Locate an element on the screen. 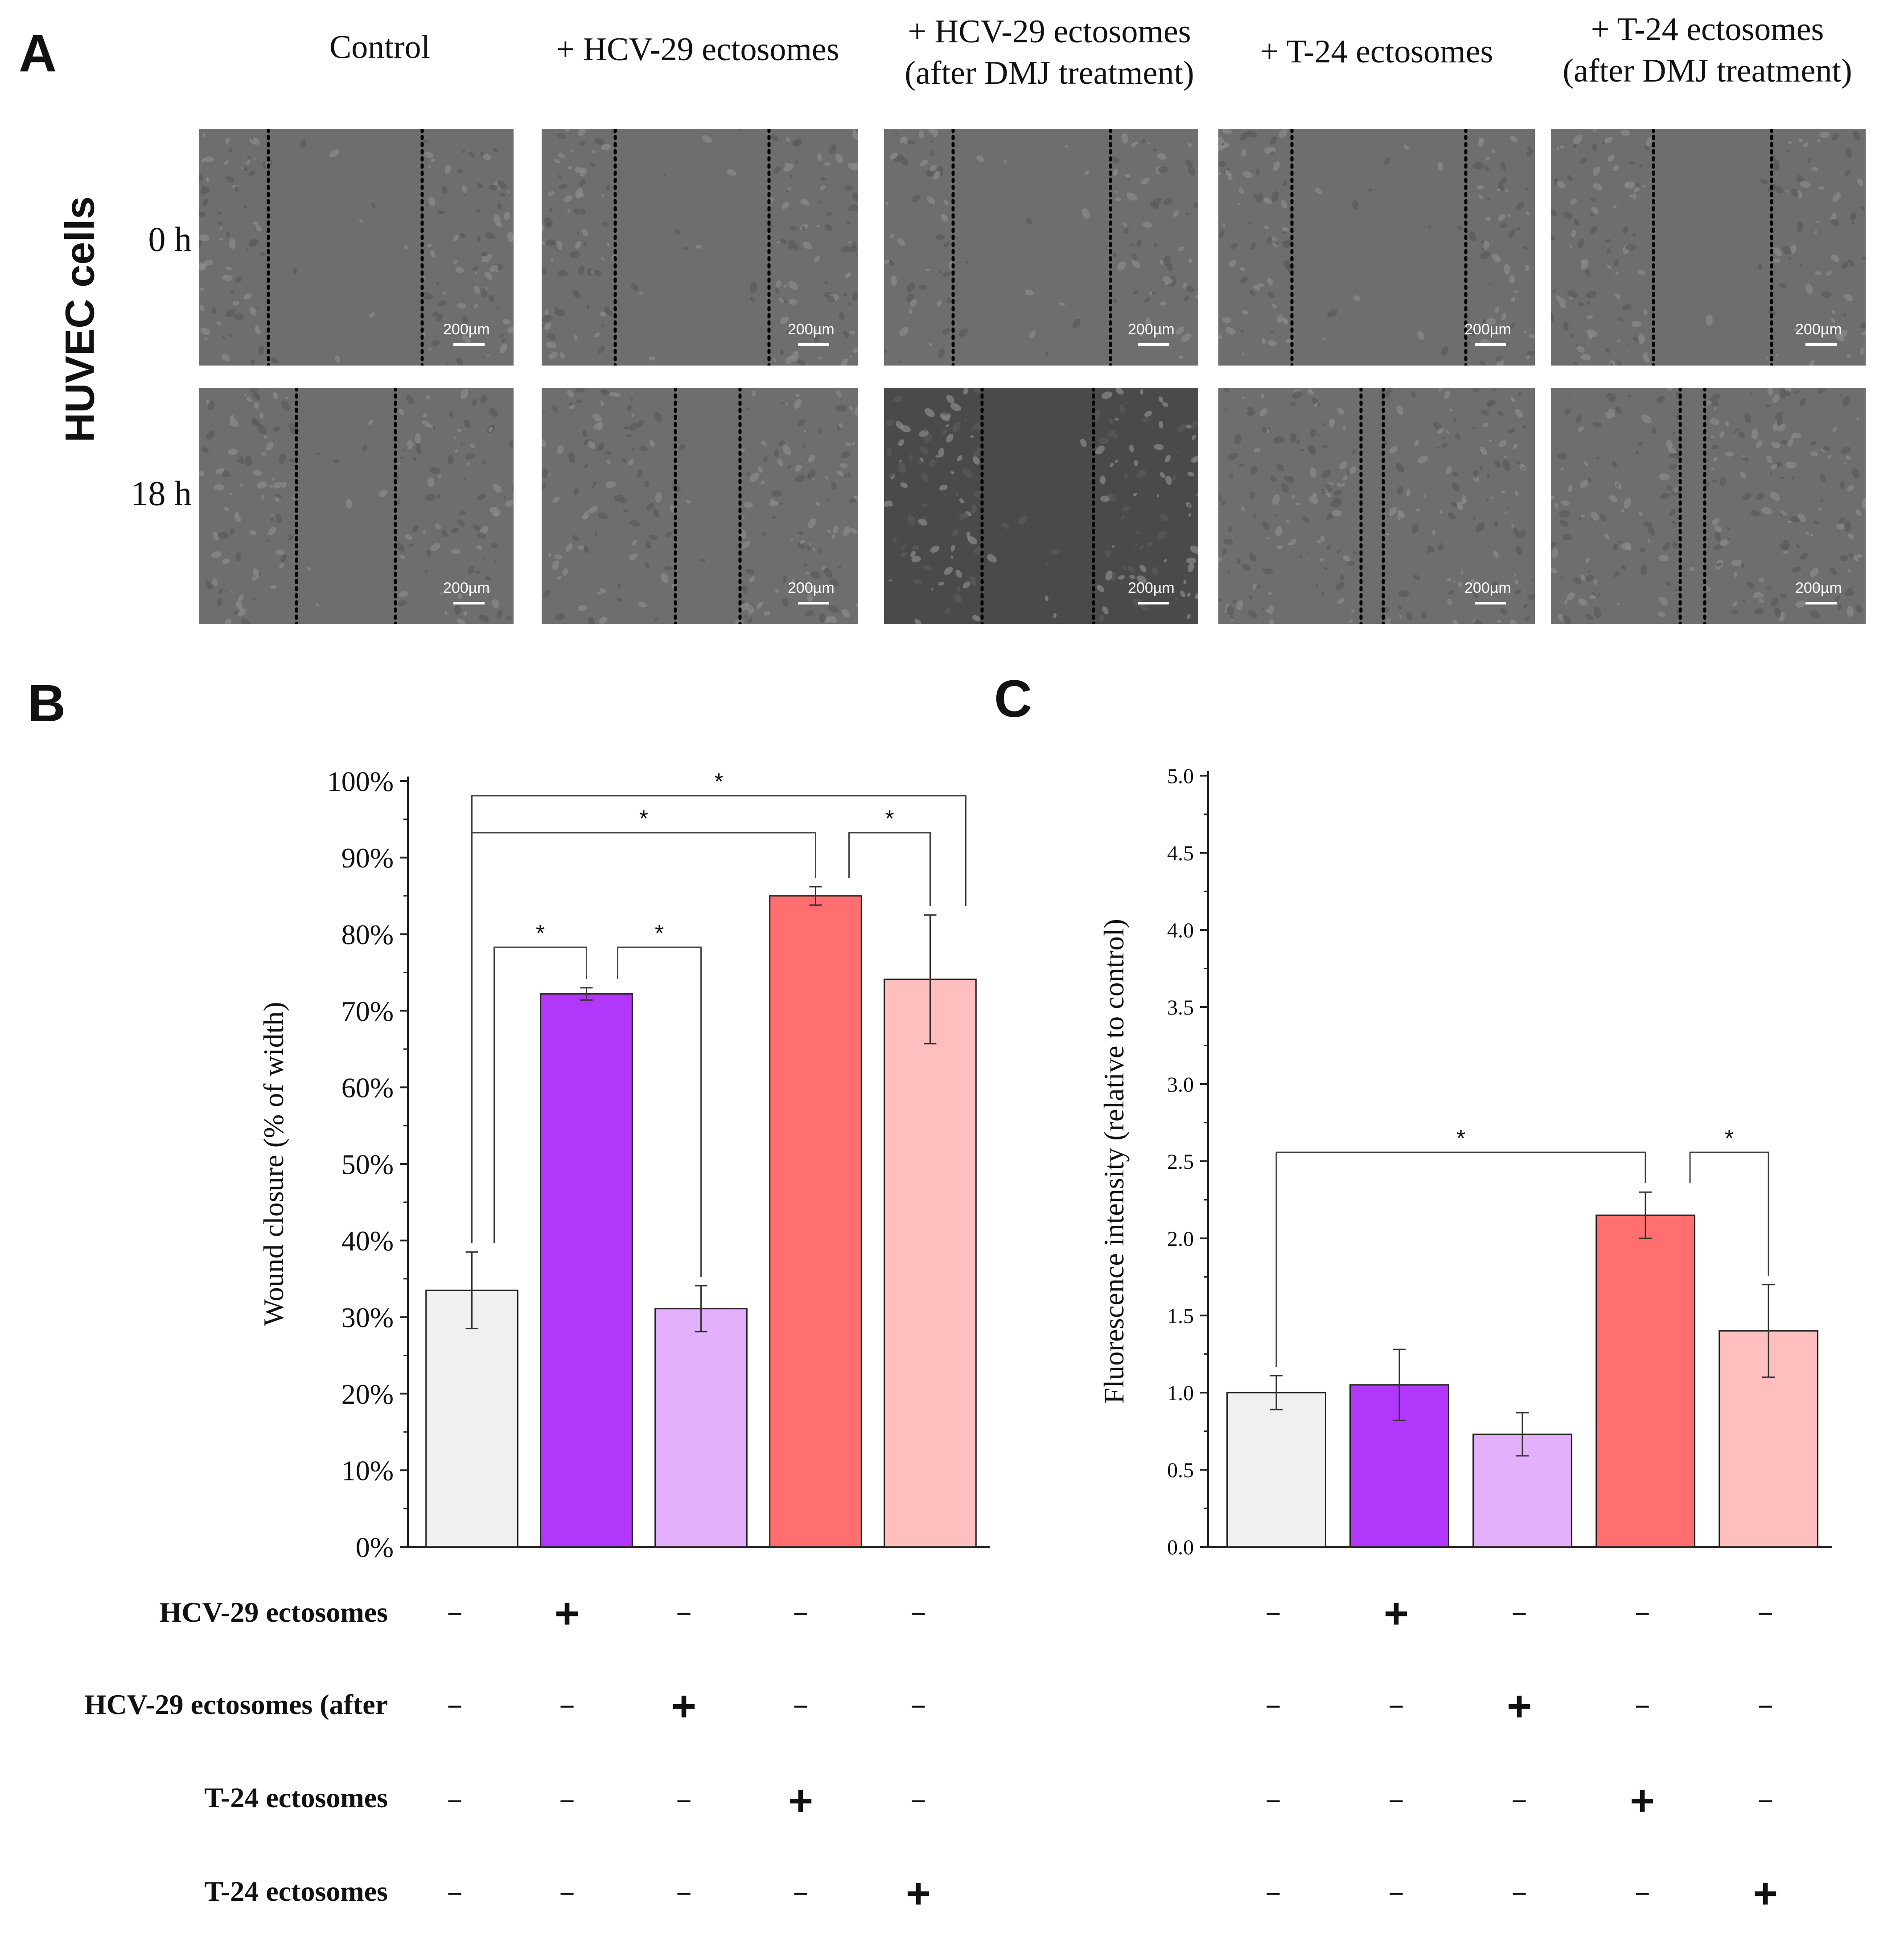 This screenshot has height=1936, width=1904. chart-b-condition-sign: + is located at coordinates (801, 1801).